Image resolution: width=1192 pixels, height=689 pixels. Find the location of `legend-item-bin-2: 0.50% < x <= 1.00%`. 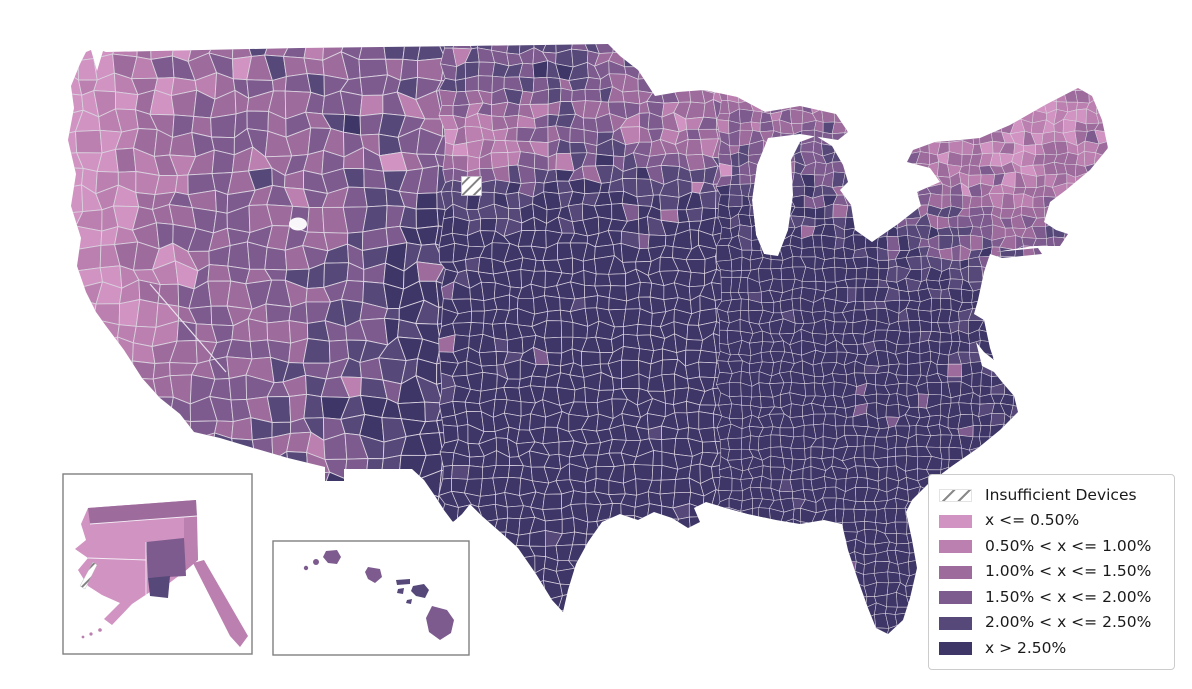

legend-item-bin-2: 0.50% < x <= 1.00% is located at coordinates (1051, 546).